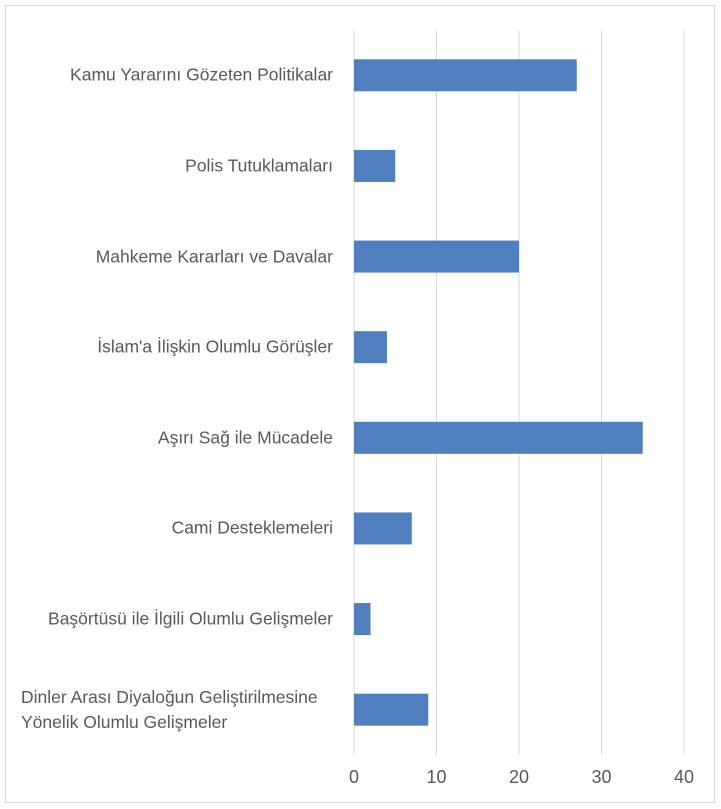 The image size is (721, 809). What do you see at coordinates (684, 777) in the screenshot?
I see `x-tick-label: 40` at bounding box center [684, 777].